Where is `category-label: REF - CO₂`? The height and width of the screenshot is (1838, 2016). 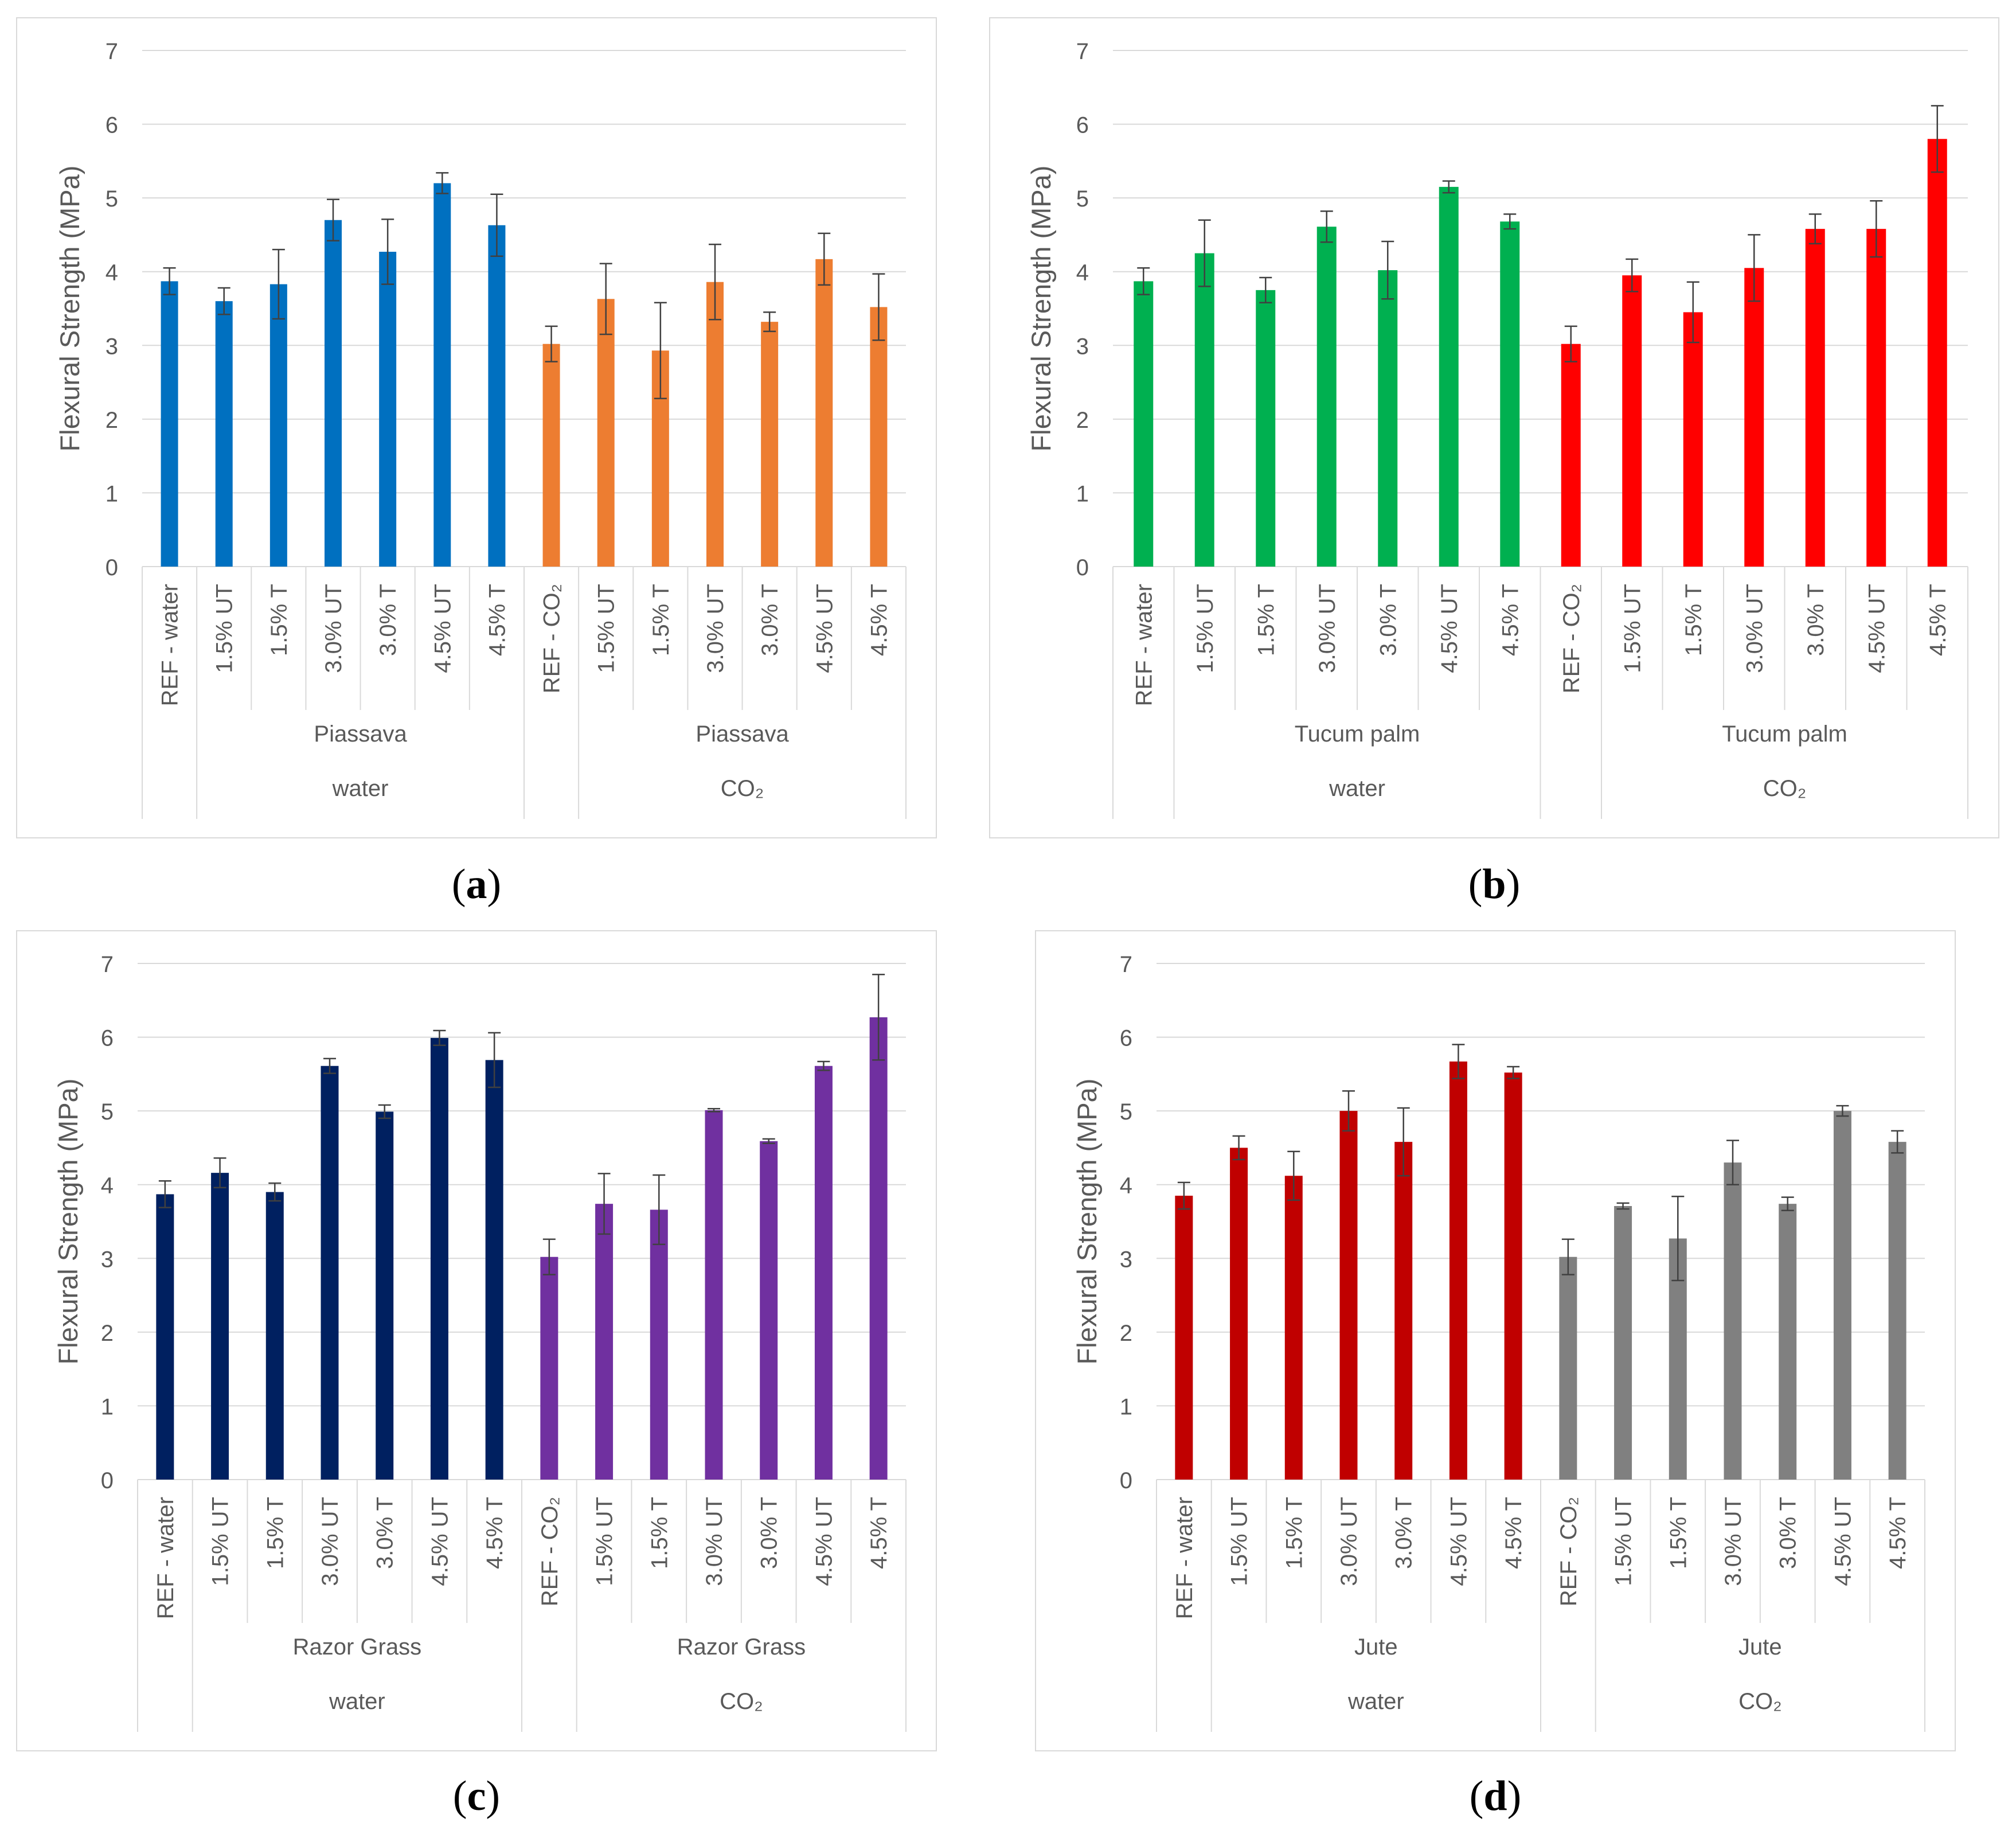 category-label: REF - CO₂ is located at coordinates (1571, 638).